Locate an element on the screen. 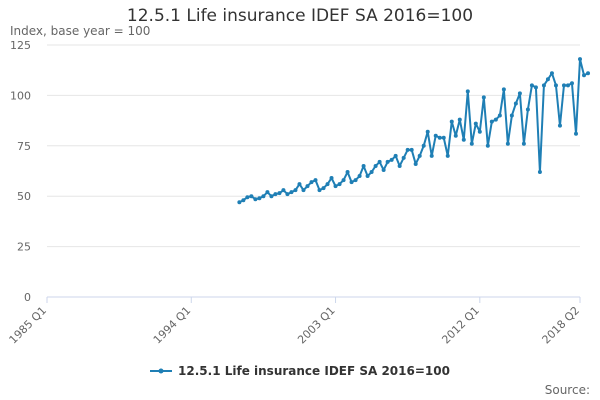 The height and width of the screenshot is (400, 600). chart-title: 12.5.1 Life insurance IDEF SA 2016=100 is located at coordinates (300, 16).